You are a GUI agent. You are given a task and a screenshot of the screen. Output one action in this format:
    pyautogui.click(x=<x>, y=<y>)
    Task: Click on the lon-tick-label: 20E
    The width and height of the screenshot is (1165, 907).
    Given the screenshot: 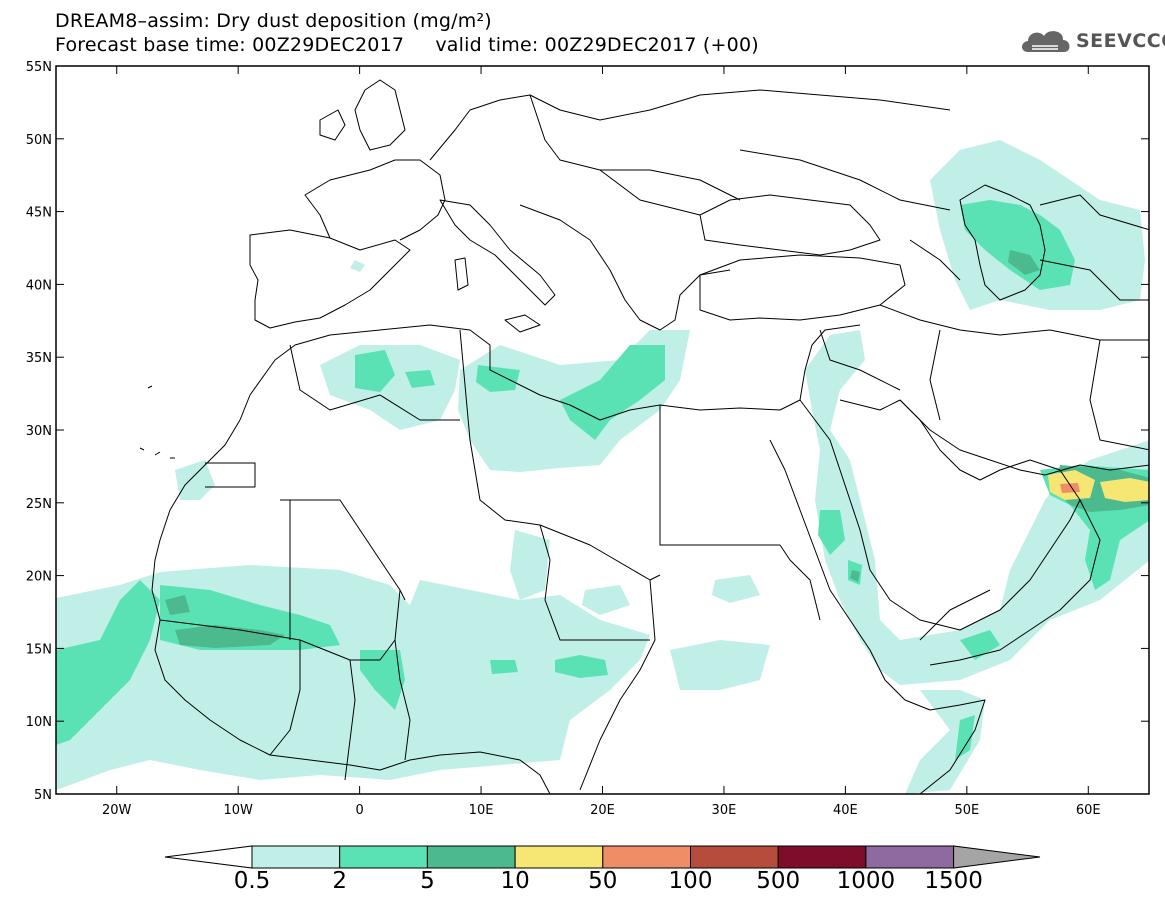 What is the action you would take?
    pyautogui.click(x=602, y=810)
    